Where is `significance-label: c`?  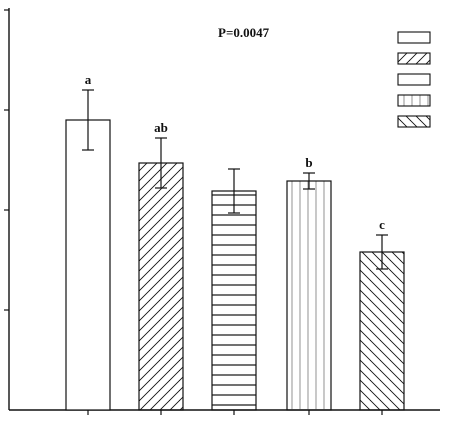 significance-label: c is located at coordinates (382, 224).